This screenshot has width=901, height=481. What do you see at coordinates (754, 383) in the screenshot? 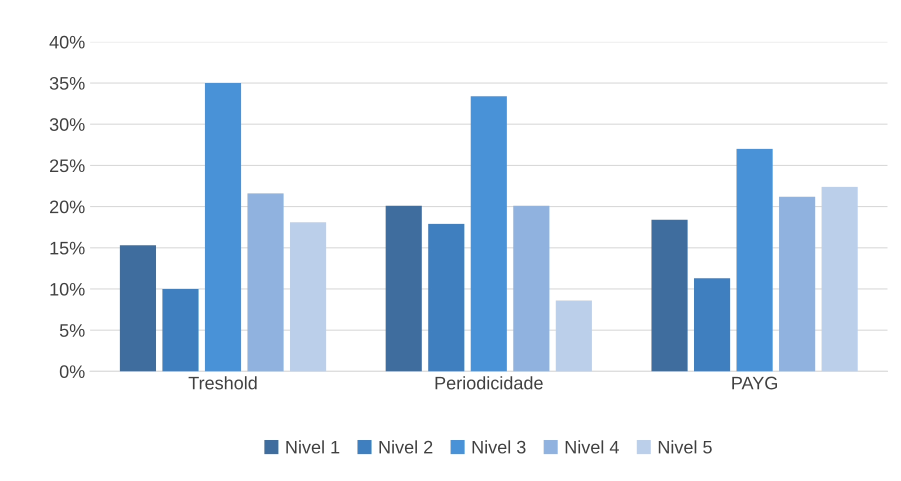
I see `x-tick-label: PAYG` at bounding box center [754, 383].